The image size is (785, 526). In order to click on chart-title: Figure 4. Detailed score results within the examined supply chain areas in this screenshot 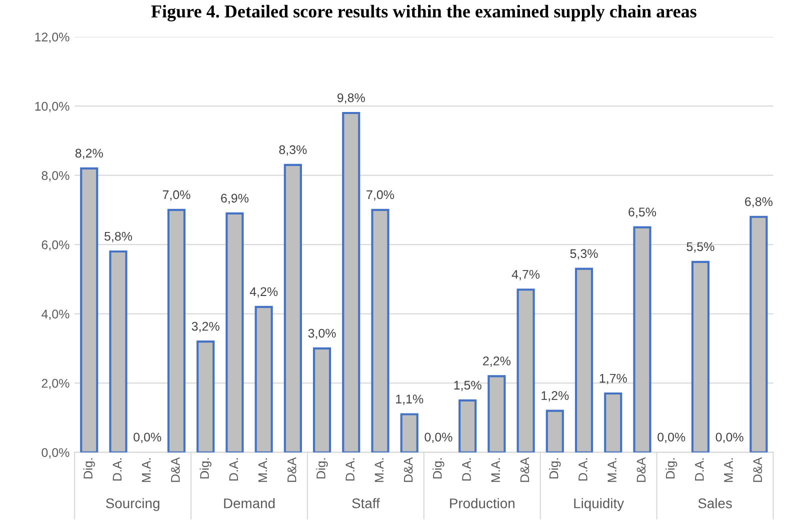, I will do `click(423, 13)`.